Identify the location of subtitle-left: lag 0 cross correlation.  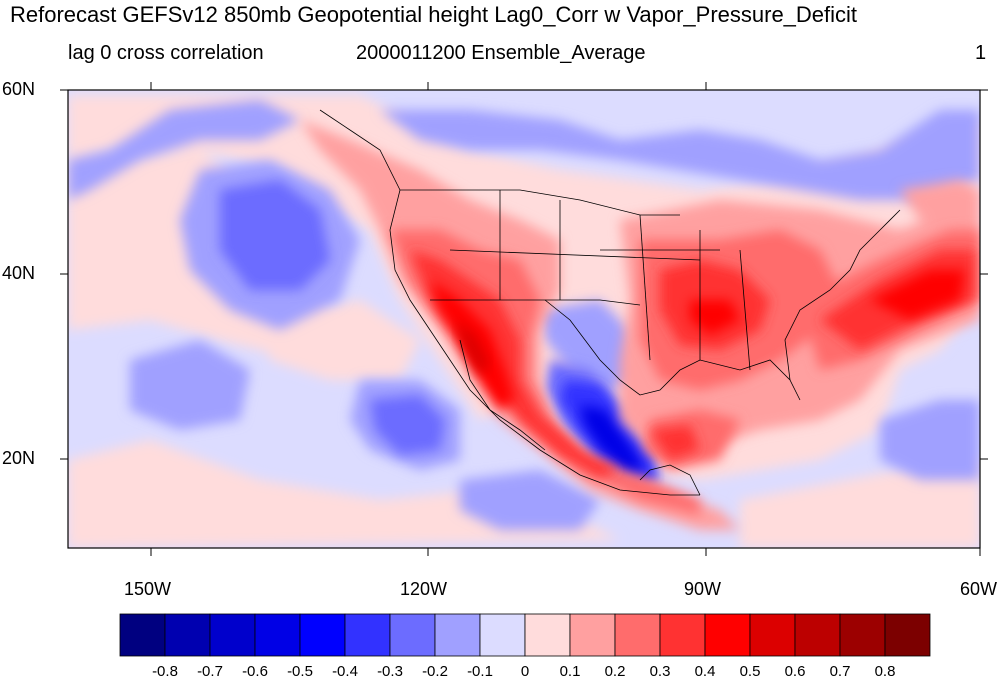
(166, 53).